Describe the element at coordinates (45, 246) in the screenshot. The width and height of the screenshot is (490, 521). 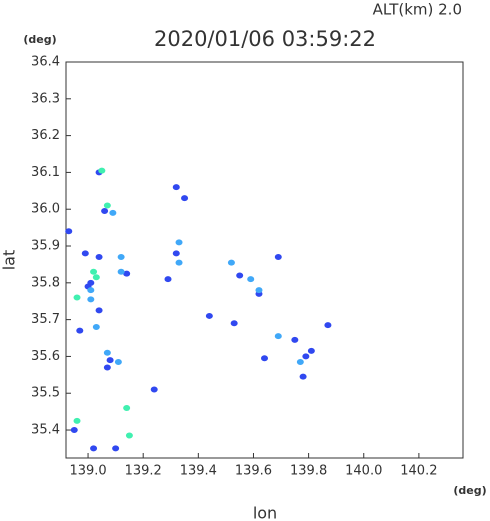
I see `y-tick-label: 35.9` at that location.